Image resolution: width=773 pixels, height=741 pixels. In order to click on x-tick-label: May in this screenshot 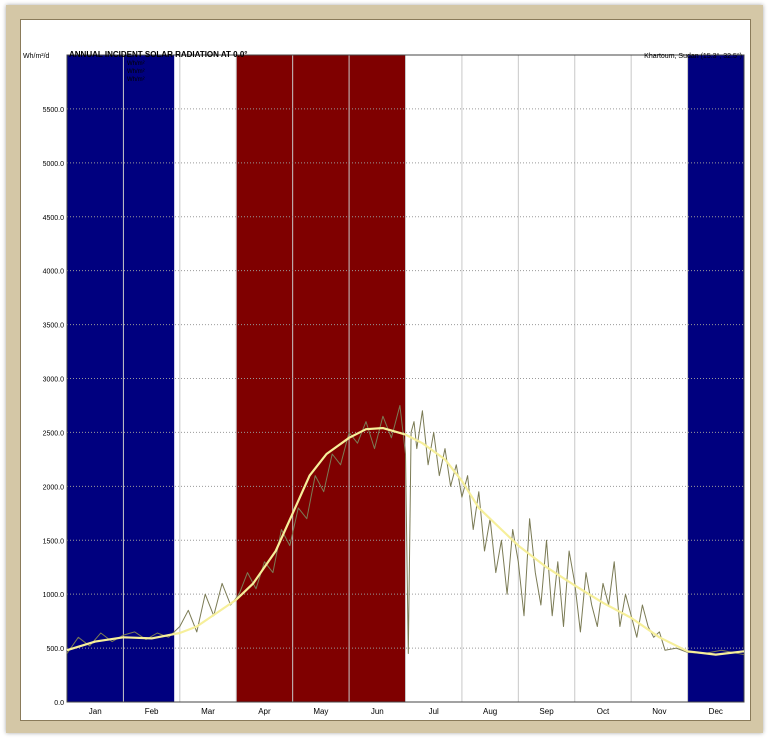, I will do `click(320, 711)`.